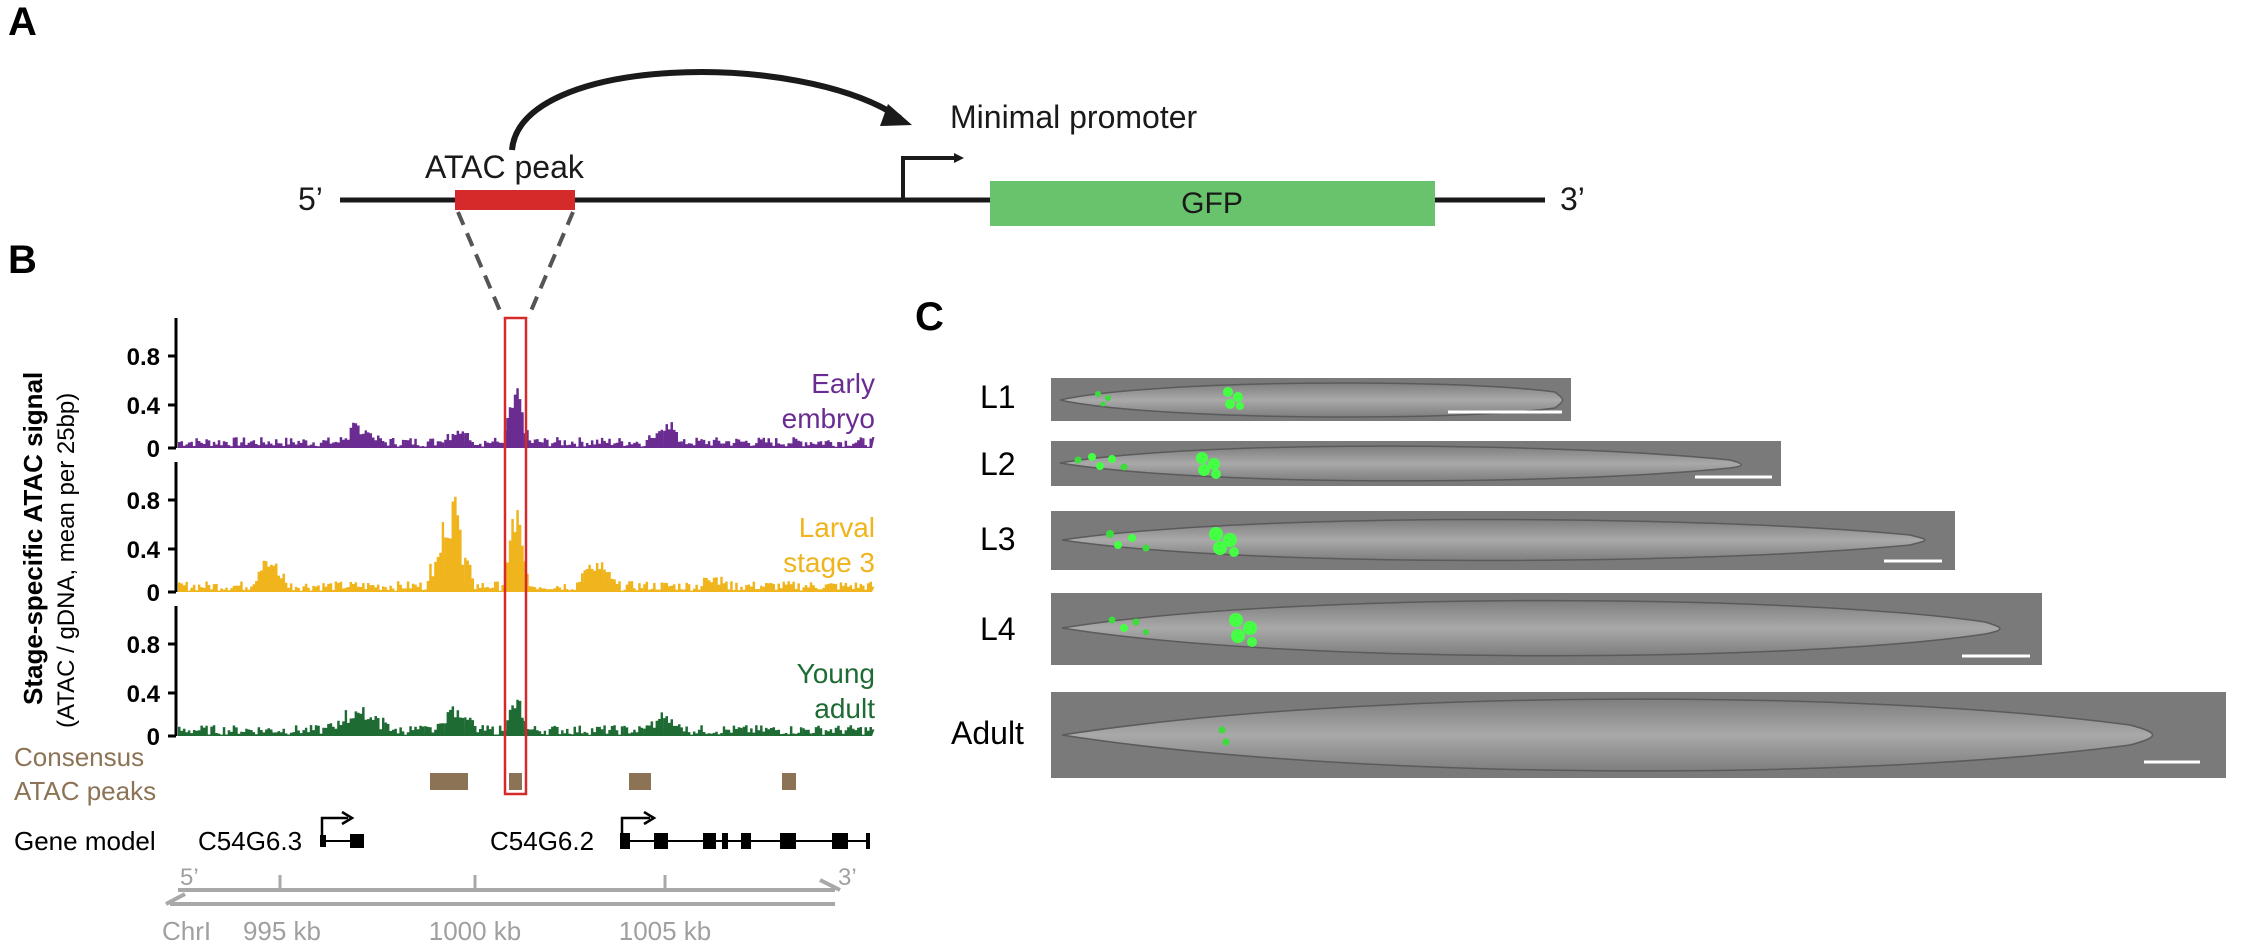 This screenshot has height=949, width=2263. I want to click on coord-1005: 1005 kb, so click(665, 931).